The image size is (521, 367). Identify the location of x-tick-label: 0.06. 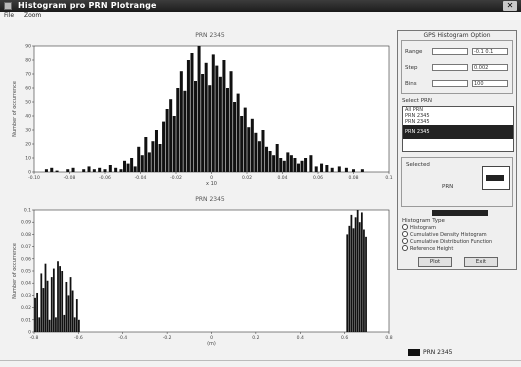
(318, 178).